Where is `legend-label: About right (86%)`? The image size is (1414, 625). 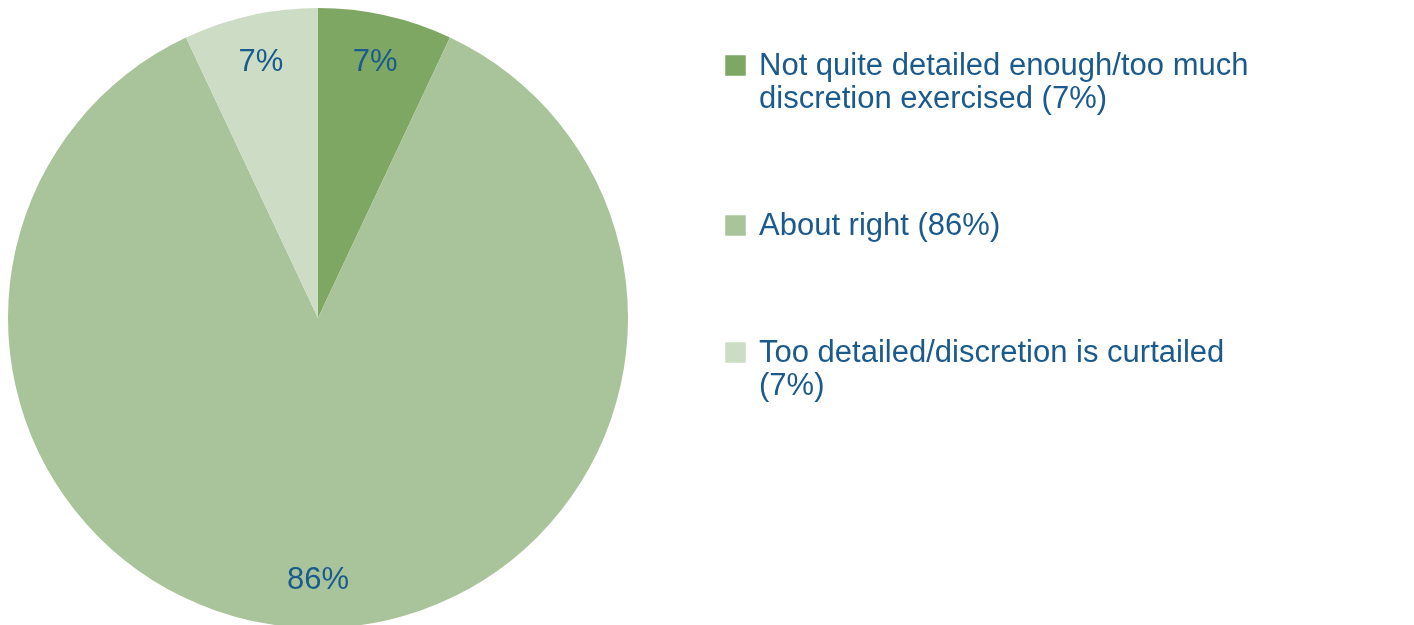
legend-label: About right (86%) is located at coordinates (880, 224).